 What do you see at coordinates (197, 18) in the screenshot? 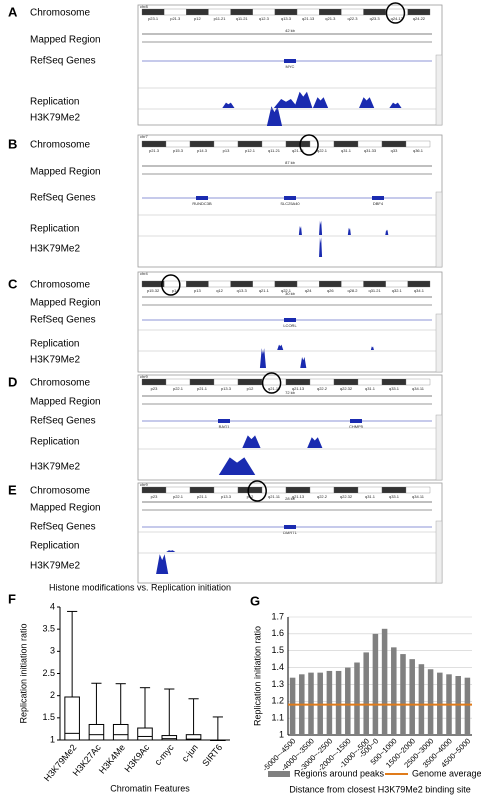
I see `band-label: p12` at bounding box center [197, 18].